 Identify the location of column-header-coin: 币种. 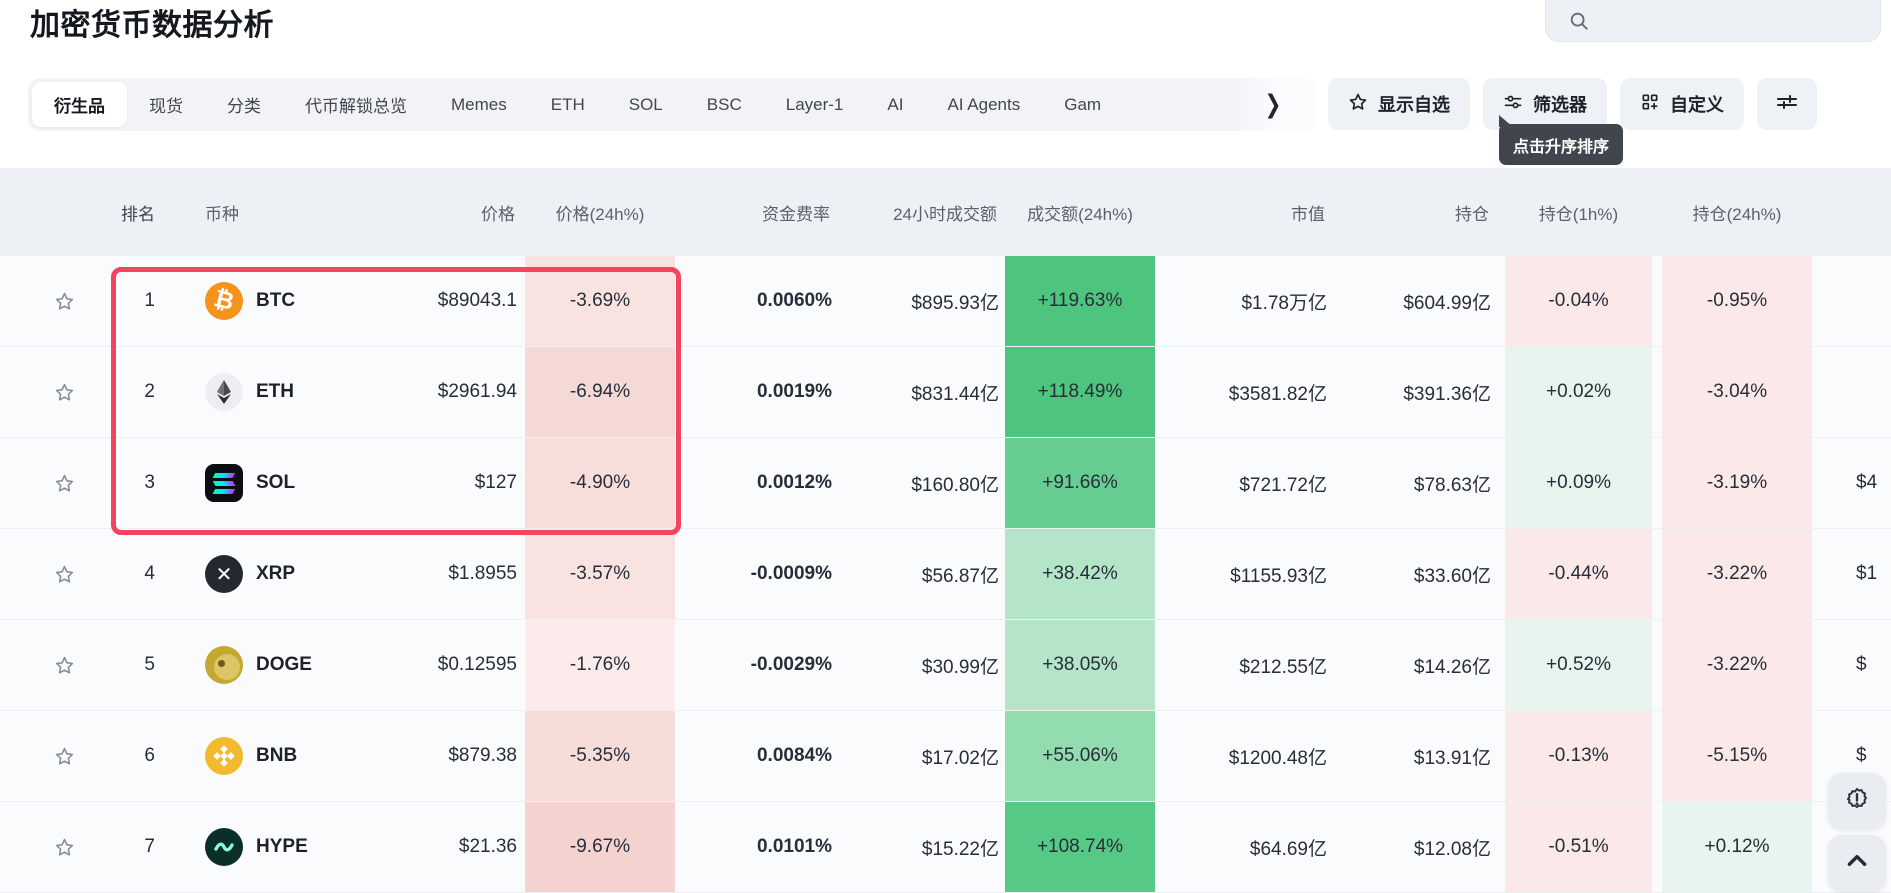
(222, 214).